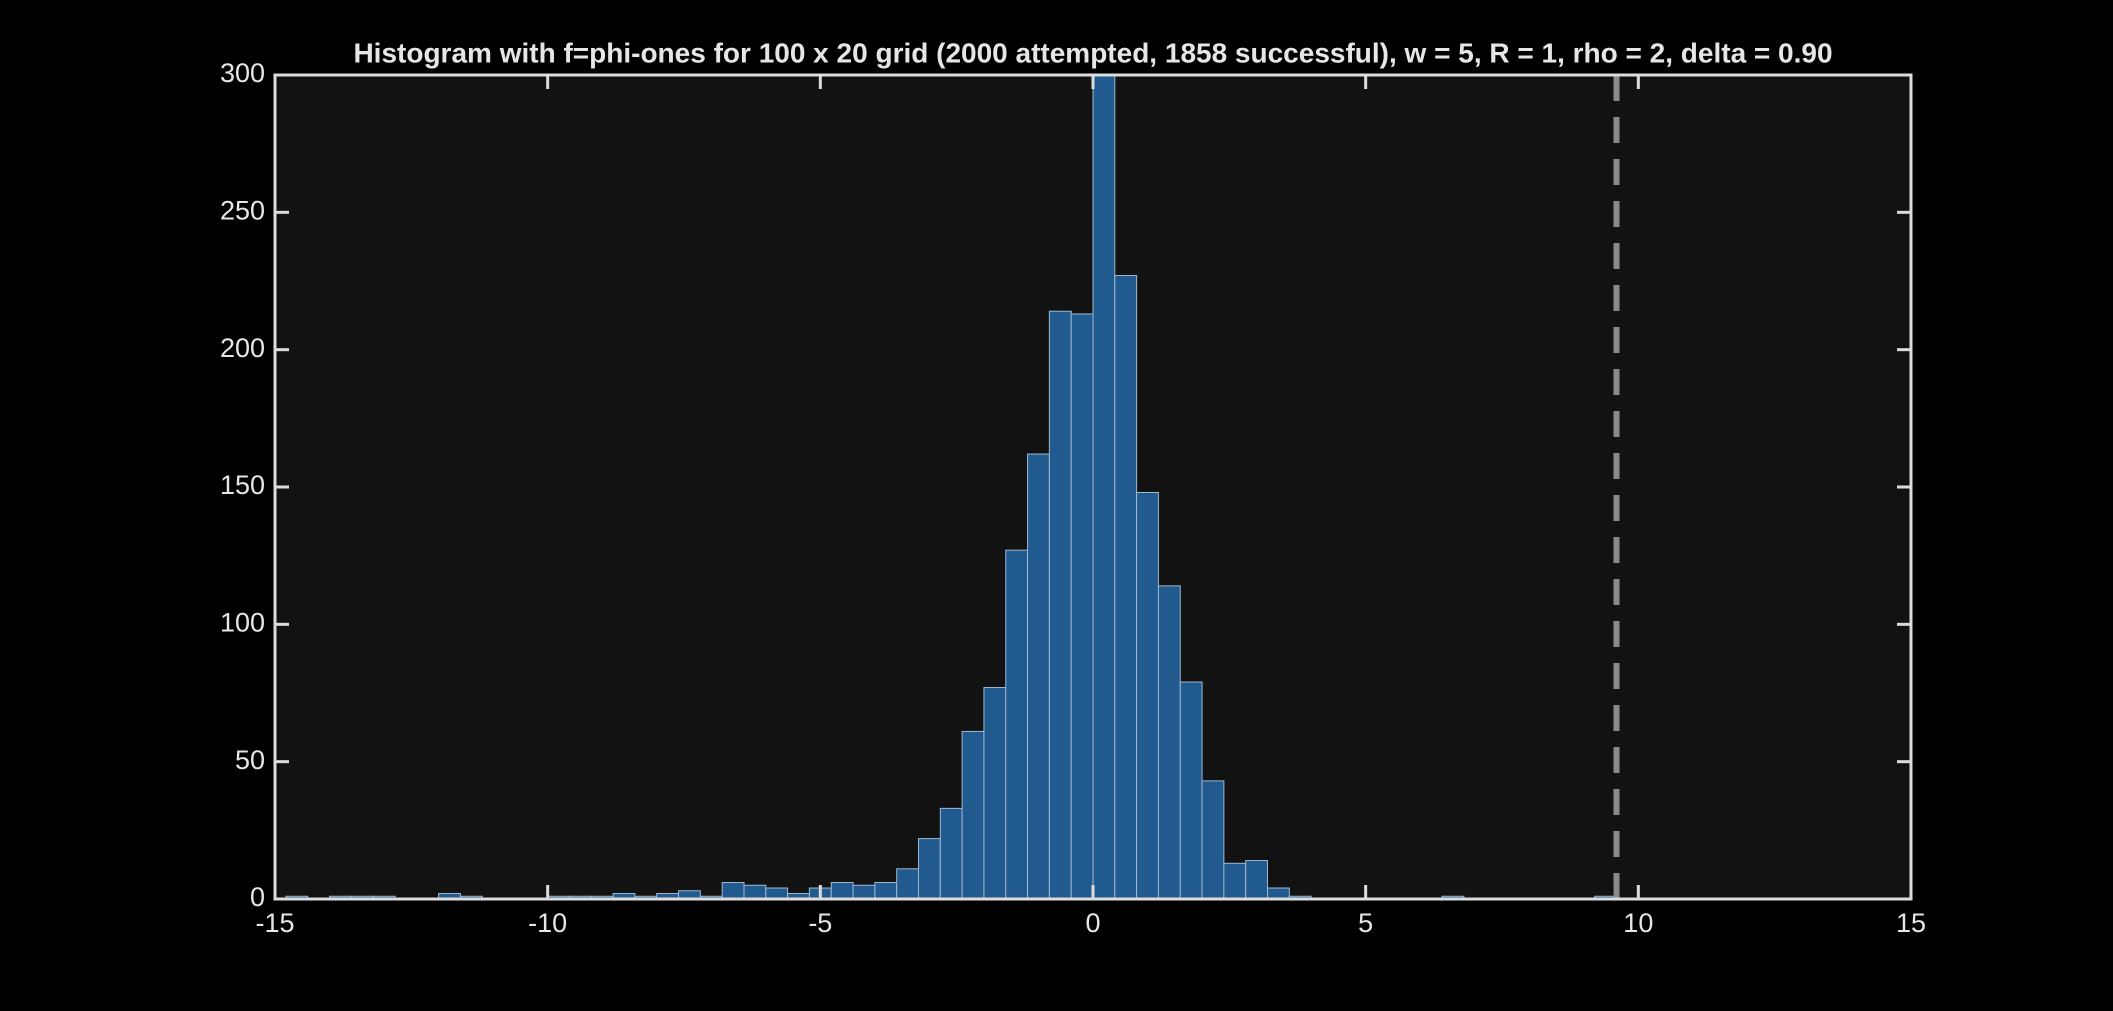  I want to click on x-tick-label: 5, so click(1365, 923).